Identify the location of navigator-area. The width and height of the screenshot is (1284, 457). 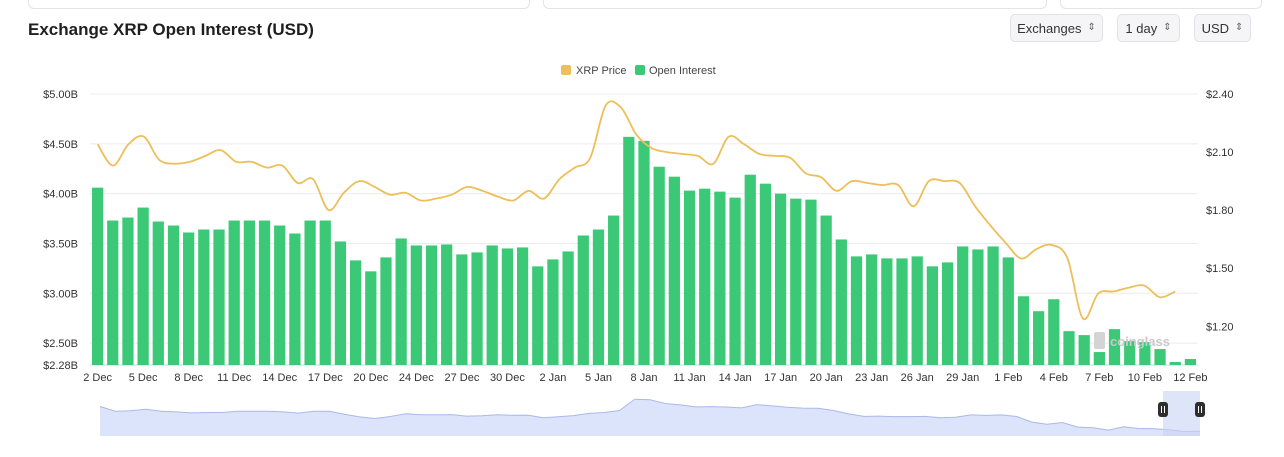
(650, 417).